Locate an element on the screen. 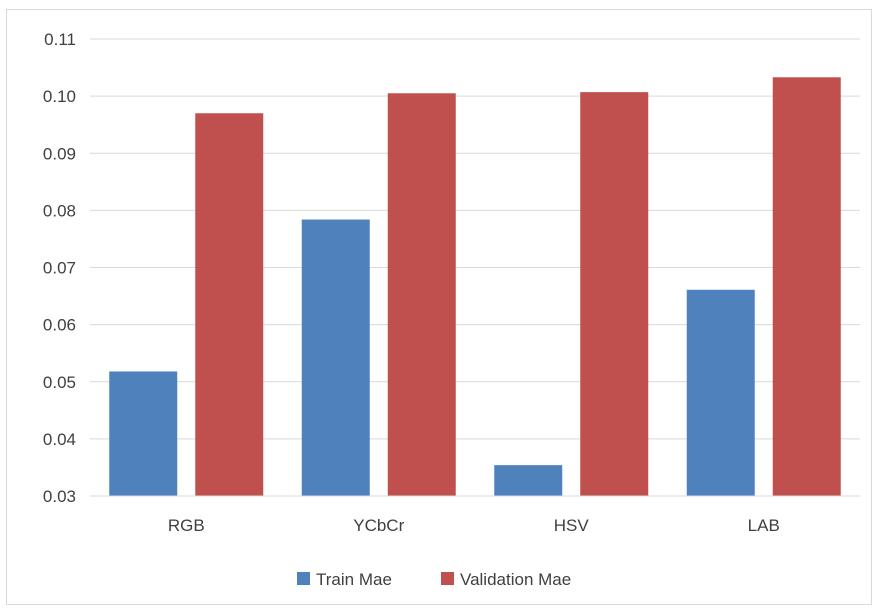  x-tick-label: RGB is located at coordinates (186, 525).